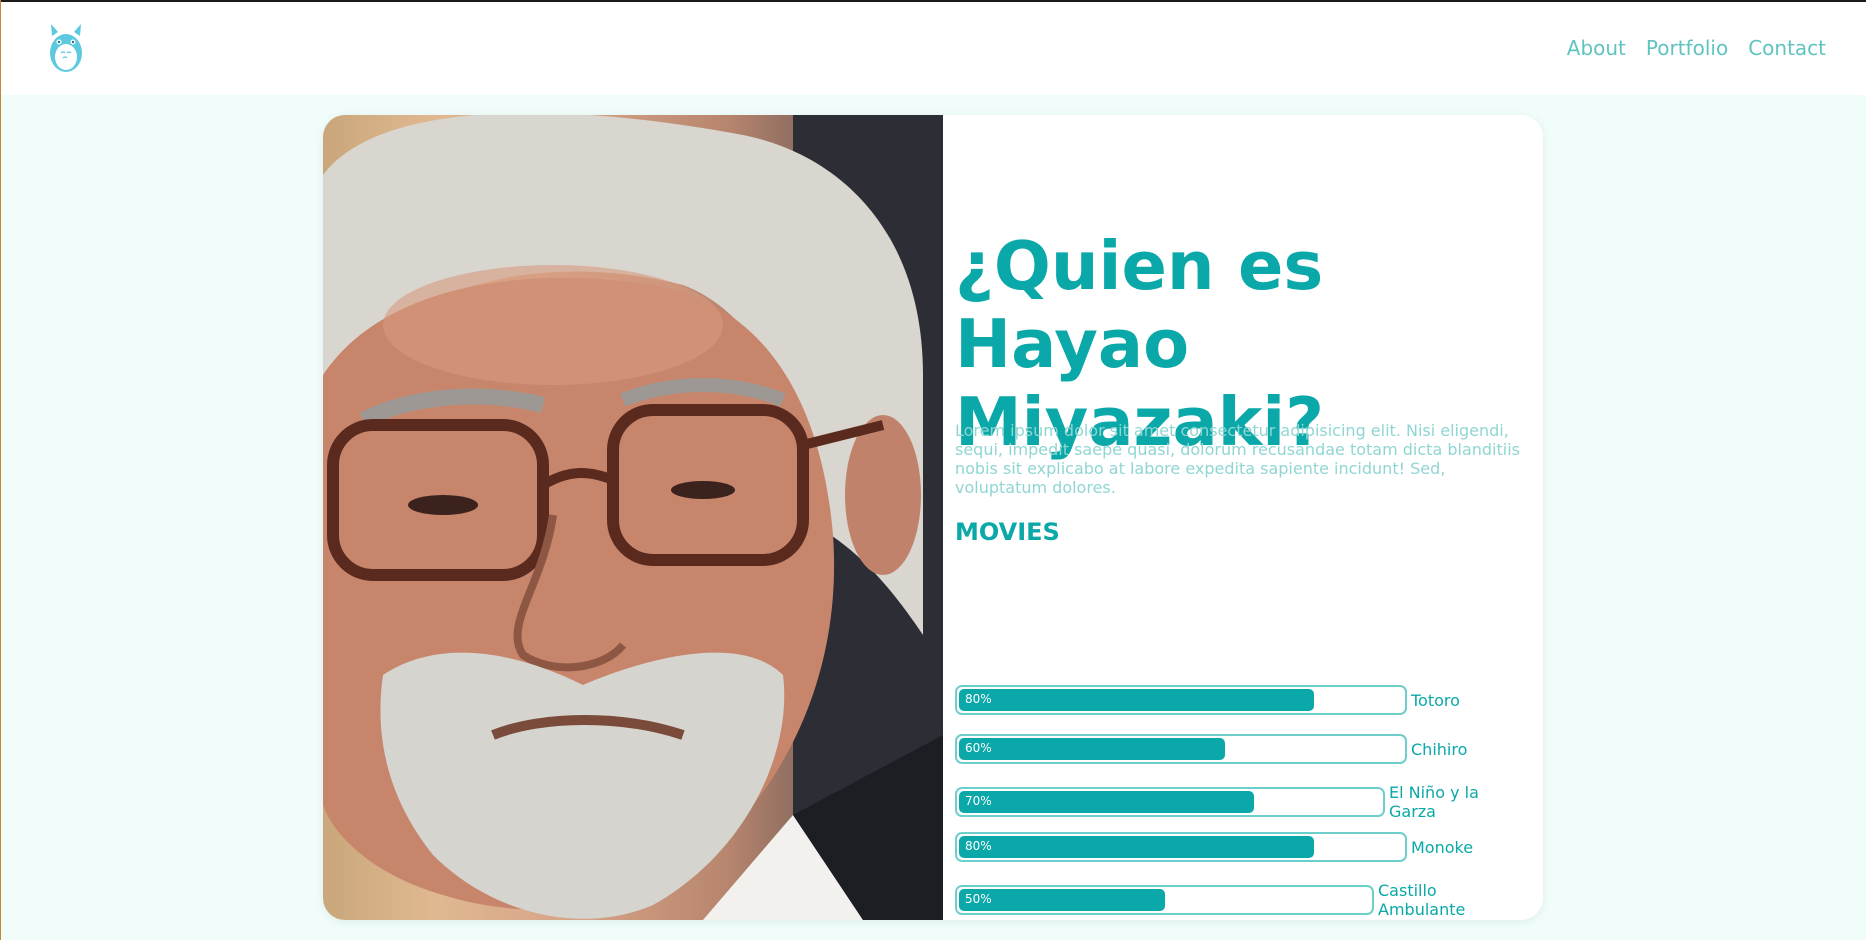 The height and width of the screenshot is (940, 1866). What do you see at coordinates (1164, 900) in the screenshot?
I see `progress-track: 50%` at bounding box center [1164, 900].